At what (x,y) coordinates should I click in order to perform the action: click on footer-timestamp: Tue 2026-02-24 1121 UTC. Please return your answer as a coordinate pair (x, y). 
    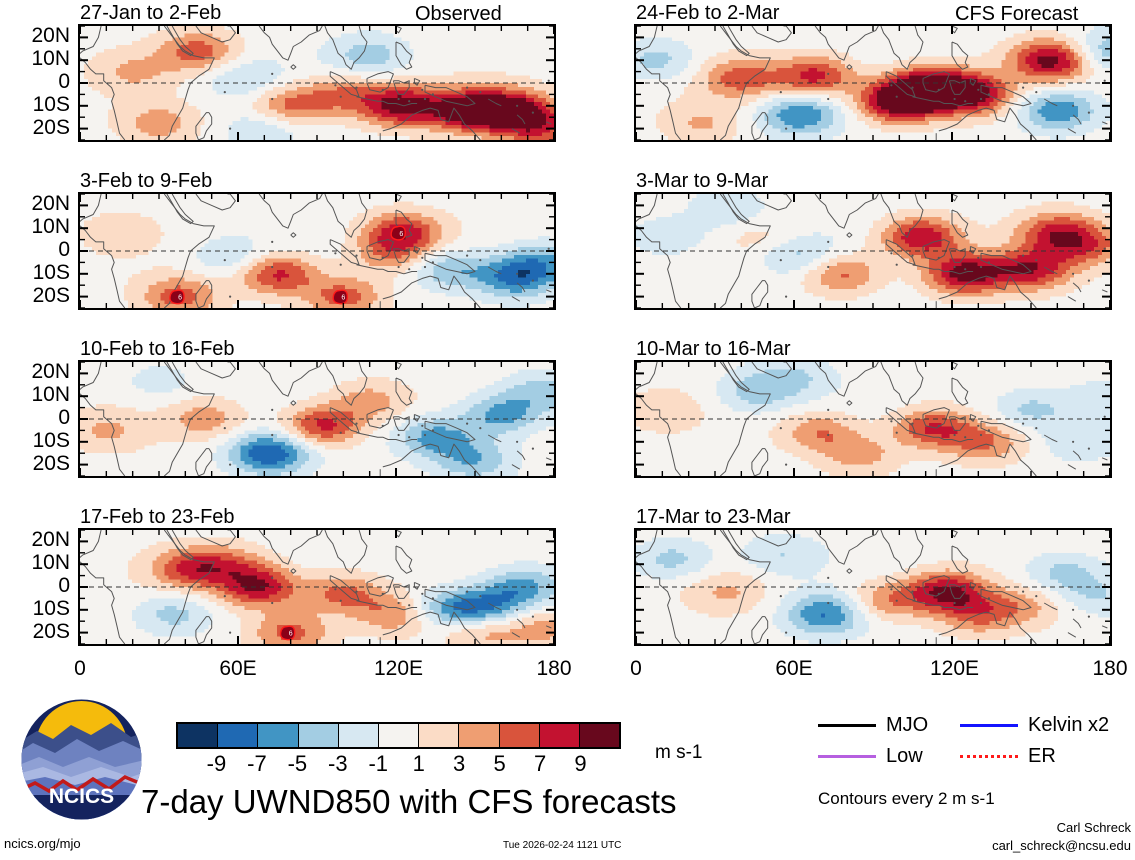
    Looking at the image, I should click on (562, 845).